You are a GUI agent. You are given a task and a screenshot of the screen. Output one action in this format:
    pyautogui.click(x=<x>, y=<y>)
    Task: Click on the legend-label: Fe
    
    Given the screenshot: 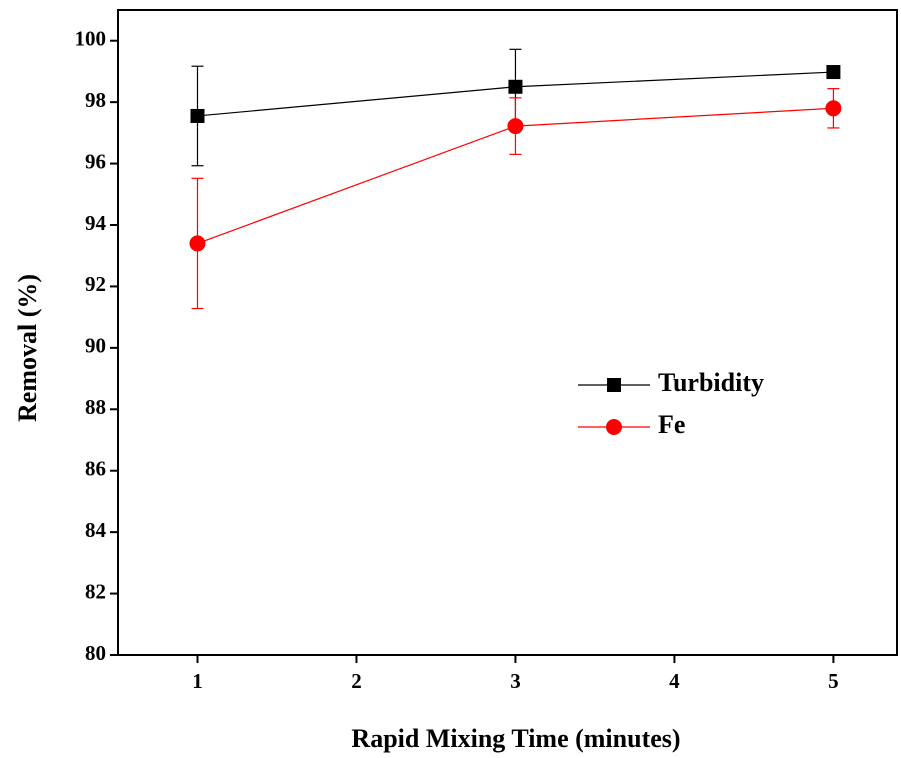 What is the action you would take?
    pyautogui.click(x=671, y=424)
    